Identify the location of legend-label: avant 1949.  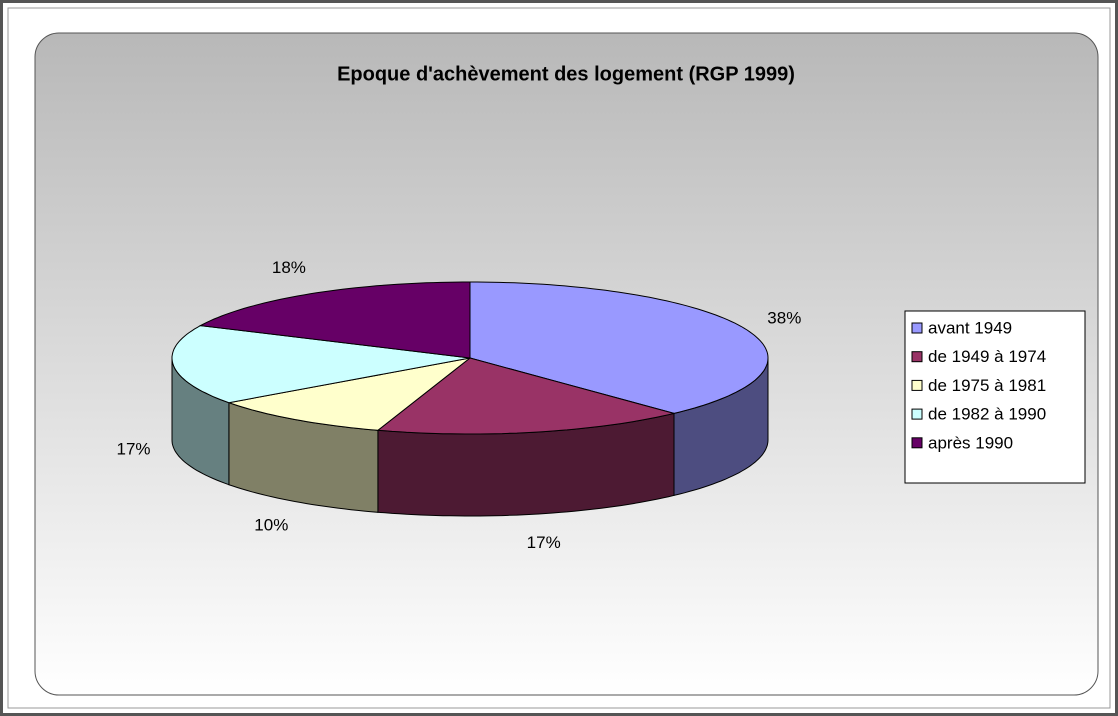
(970, 327).